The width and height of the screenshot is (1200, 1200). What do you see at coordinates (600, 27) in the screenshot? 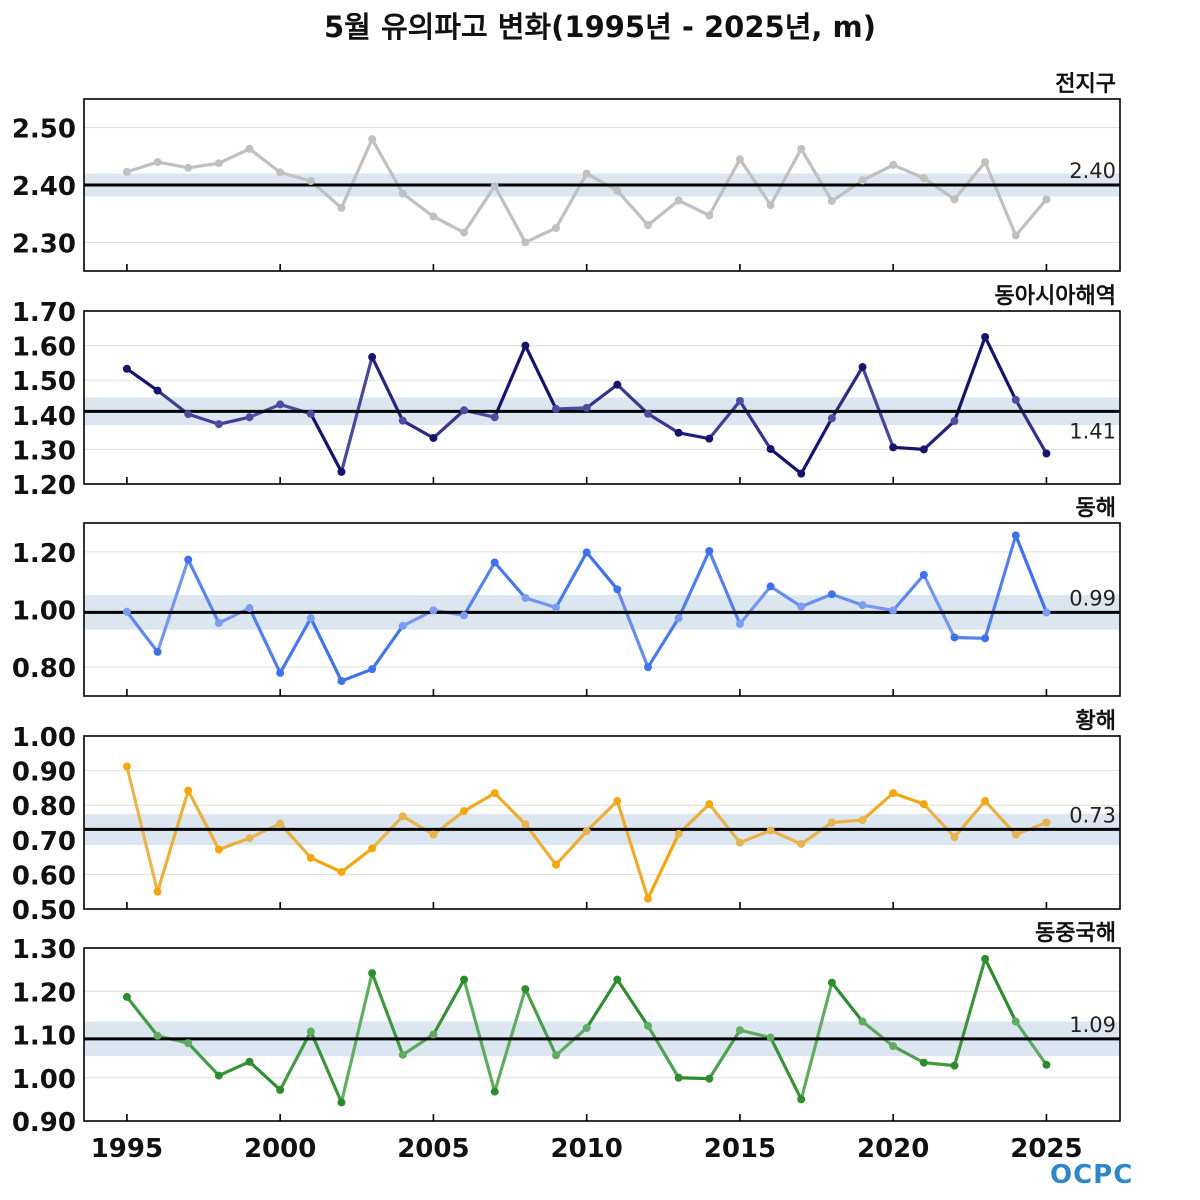
I see `chart-title: 5월 유의파고 변화(1995년 - 2025년, m)` at bounding box center [600, 27].